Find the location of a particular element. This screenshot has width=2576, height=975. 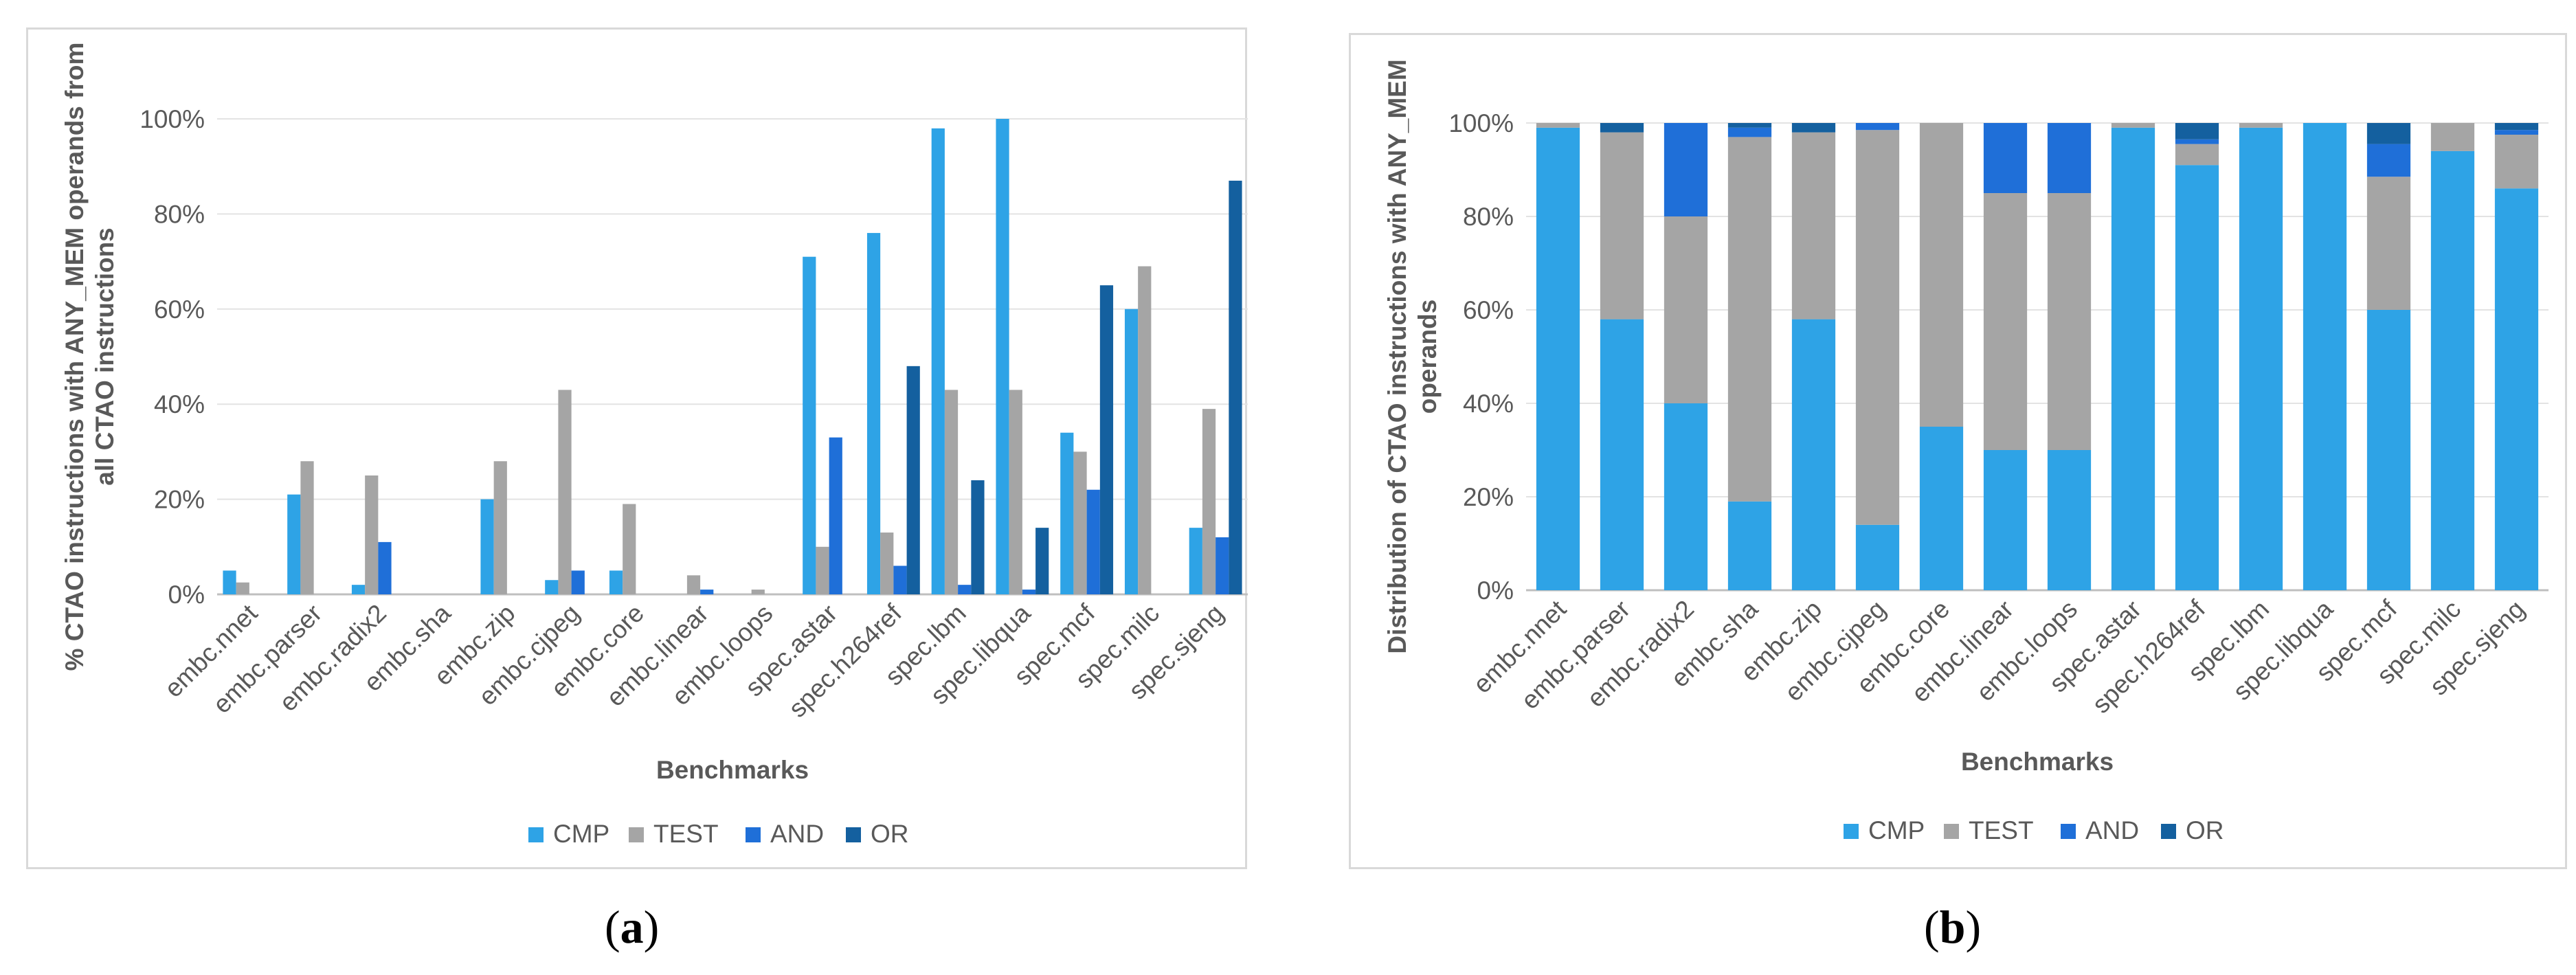

caption-b: (b) is located at coordinates (1953, 927).